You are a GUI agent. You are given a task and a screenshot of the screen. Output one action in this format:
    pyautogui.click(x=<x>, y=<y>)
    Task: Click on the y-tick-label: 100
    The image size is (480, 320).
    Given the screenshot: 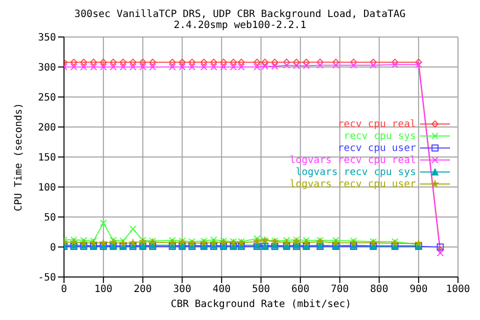 What is the action you would take?
    pyautogui.click(x=47, y=188)
    